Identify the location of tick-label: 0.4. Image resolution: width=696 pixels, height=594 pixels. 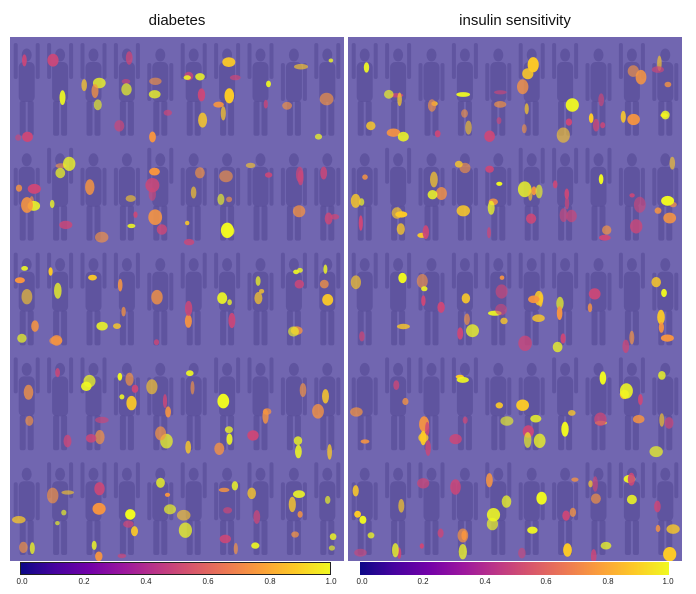
(485, 581).